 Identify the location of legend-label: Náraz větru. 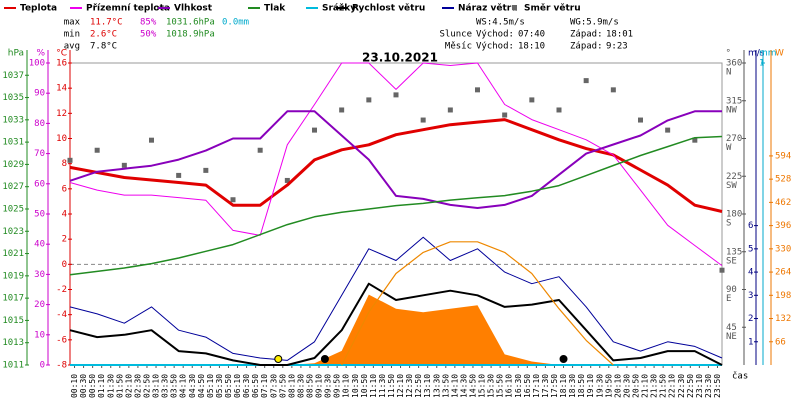
(488, 8).